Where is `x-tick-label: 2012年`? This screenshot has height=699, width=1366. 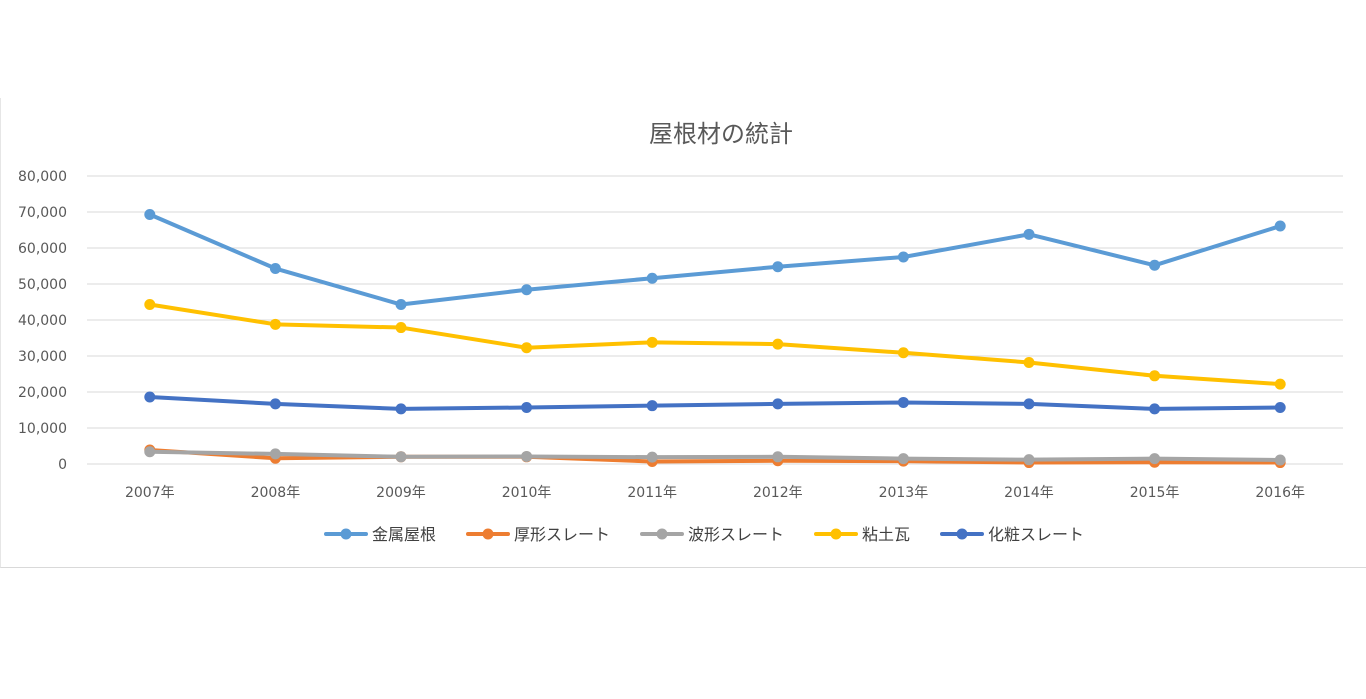 x-tick-label: 2012年 is located at coordinates (778, 493).